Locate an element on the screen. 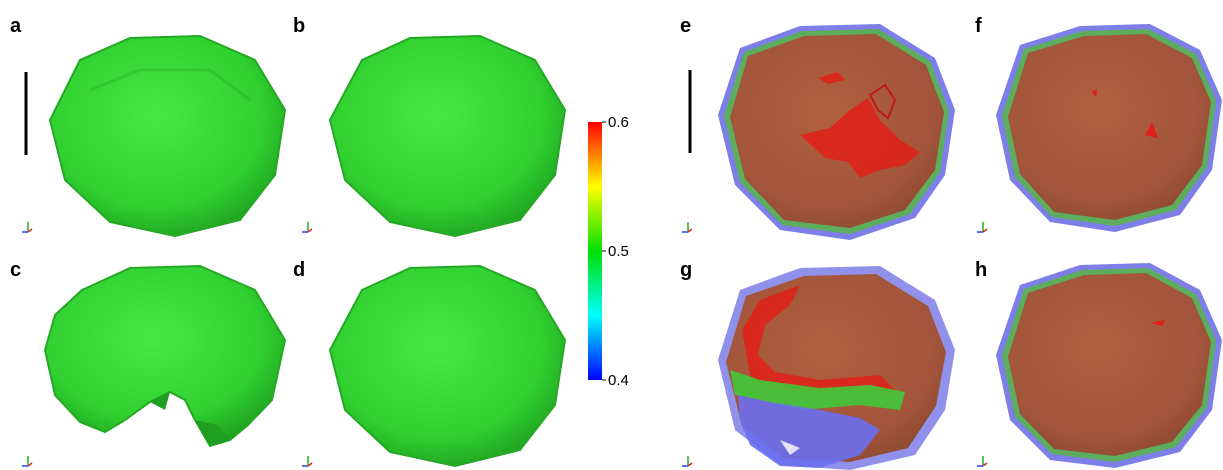 This screenshot has height=470, width=1223. panel-d-blob is located at coordinates (447, 366).